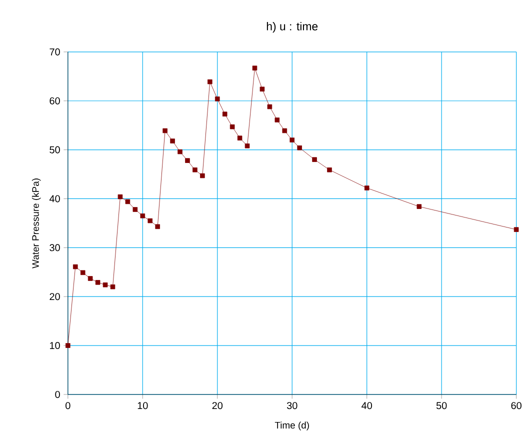  Describe the element at coordinates (68, 405) in the screenshot. I see `x-tick-label: 0` at that location.